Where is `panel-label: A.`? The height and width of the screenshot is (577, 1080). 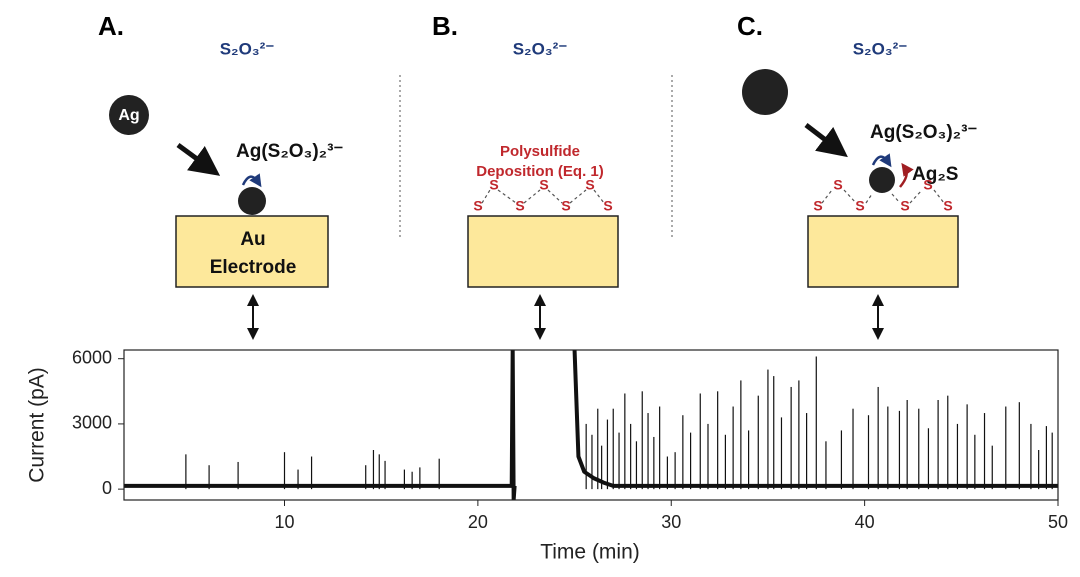 panel-label: A. is located at coordinates (111, 26).